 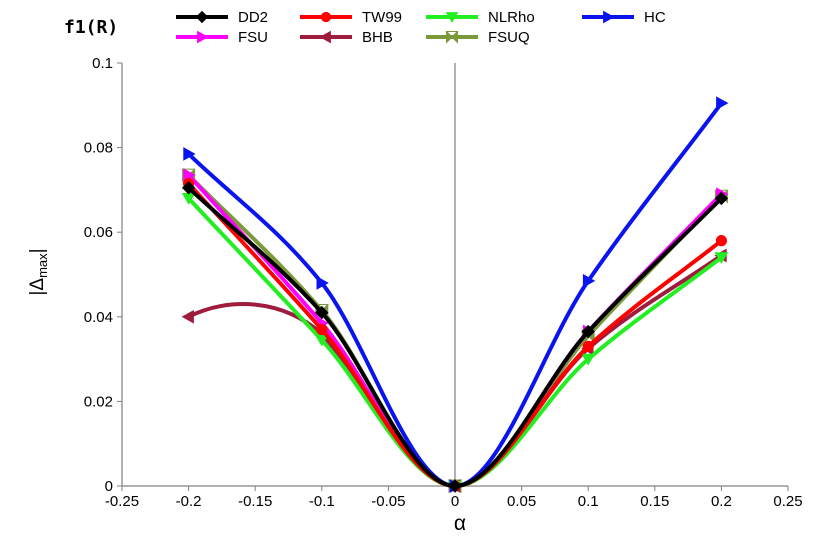 What do you see at coordinates (322, 501) in the screenshot?
I see `x-tick-label: -0.1` at bounding box center [322, 501].